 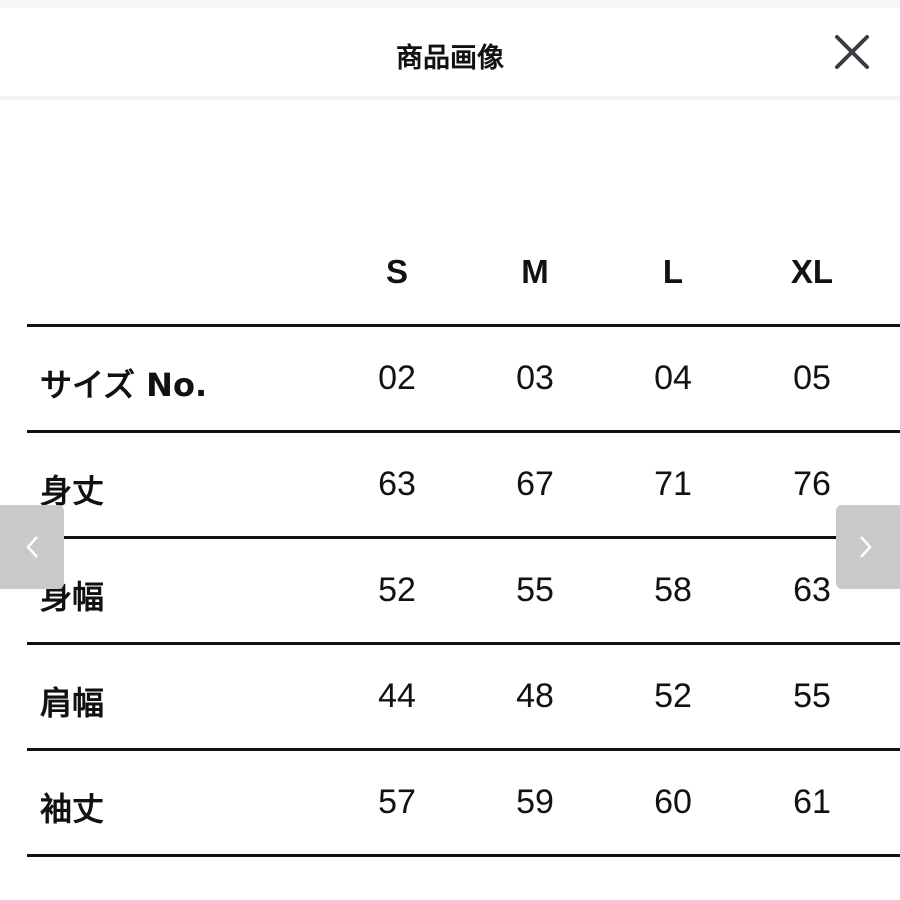 I want to click on next-image-button, so click(x=868, y=547).